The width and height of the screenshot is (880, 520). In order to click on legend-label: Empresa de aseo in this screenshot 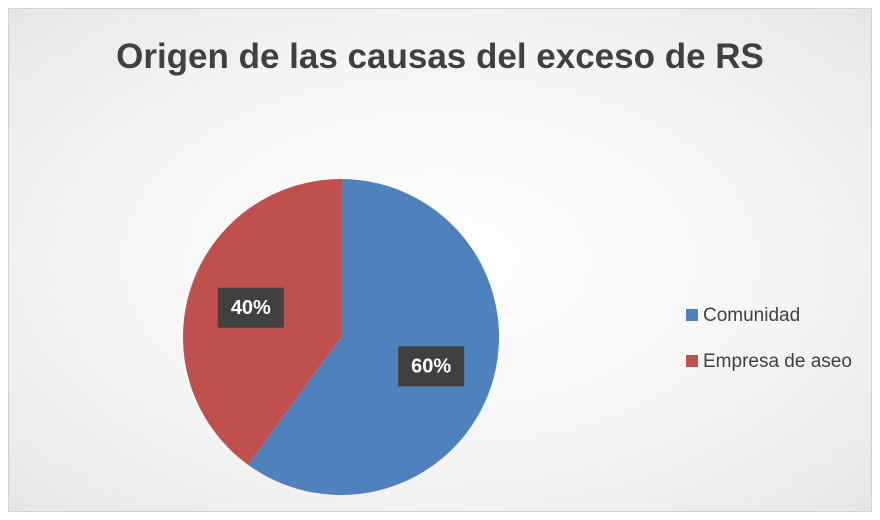, I will do `click(777, 361)`.